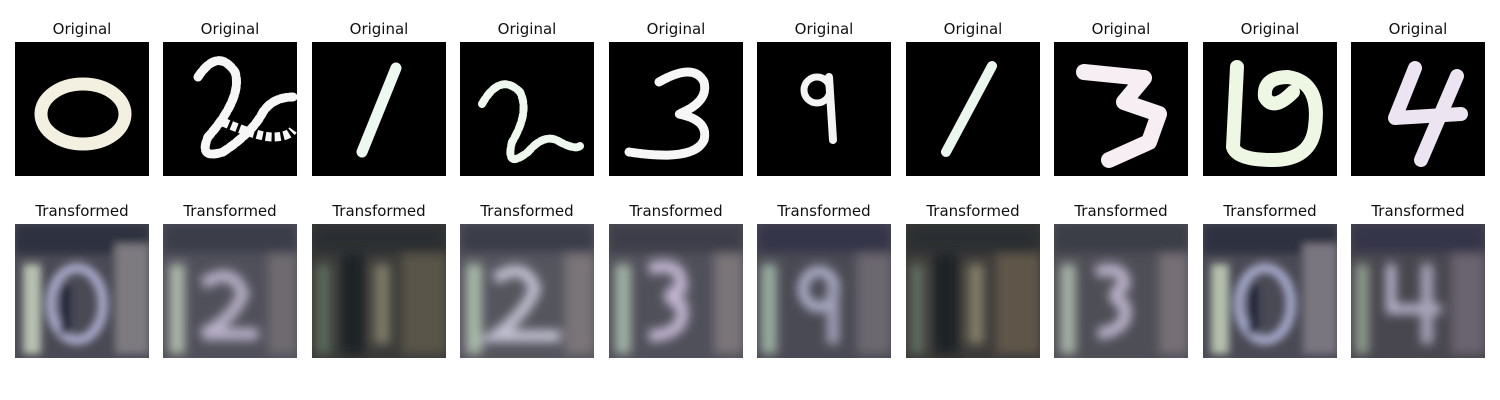 The width and height of the screenshot is (1500, 400). Describe the element at coordinates (824, 211) in the screenshot. I see `panel-title-transformed-6: Transformed` at that location.